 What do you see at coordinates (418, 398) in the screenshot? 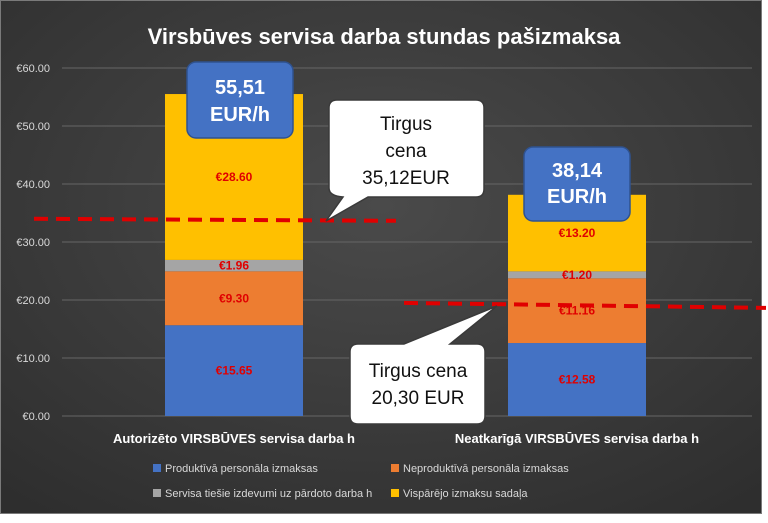
I see `market-price-callout-2-line2: 20,30 EUR` at bounding box center [418, 398].